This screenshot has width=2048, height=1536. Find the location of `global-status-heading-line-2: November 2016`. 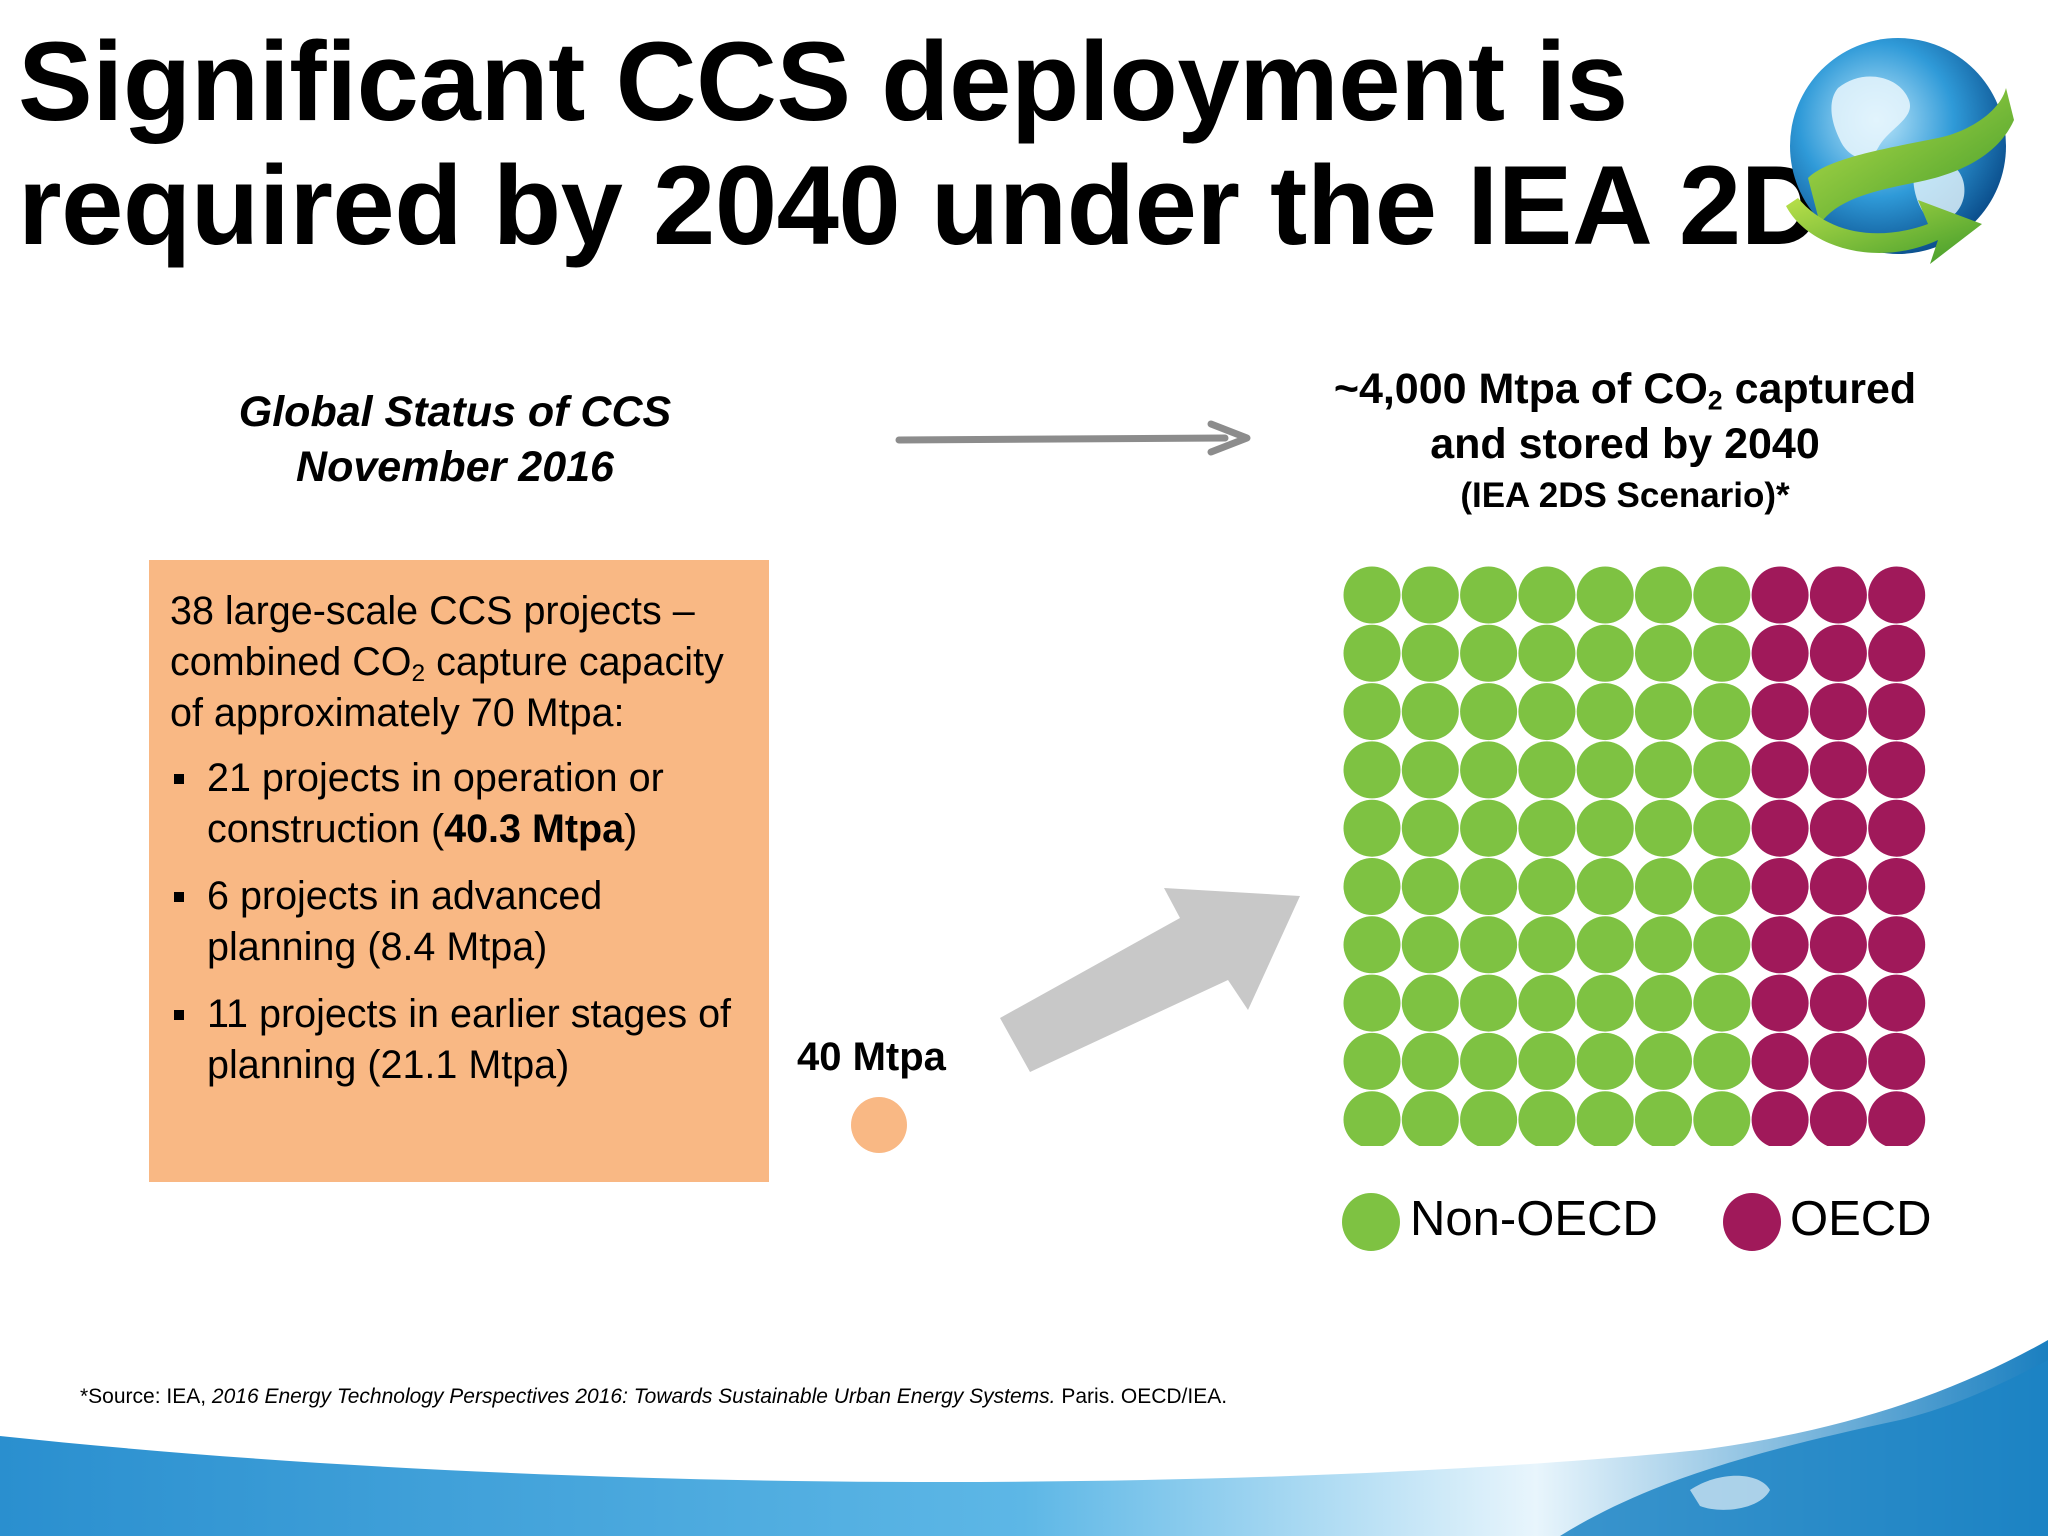

global-status-heading-line-2: November 2016 is located at coordinates (455, 467).